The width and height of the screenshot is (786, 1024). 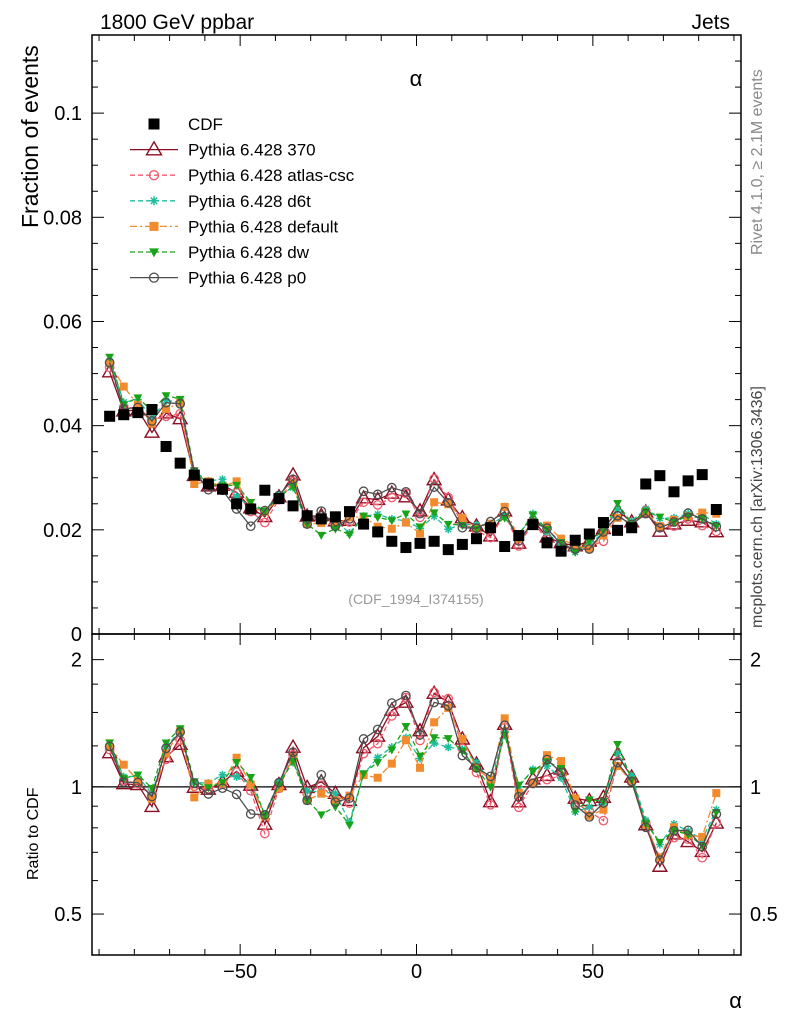 What do you see at coordinates (62, 531) in the screenshot?
I see `y-tick-label: 0.02` at bounding box center [62, 531].